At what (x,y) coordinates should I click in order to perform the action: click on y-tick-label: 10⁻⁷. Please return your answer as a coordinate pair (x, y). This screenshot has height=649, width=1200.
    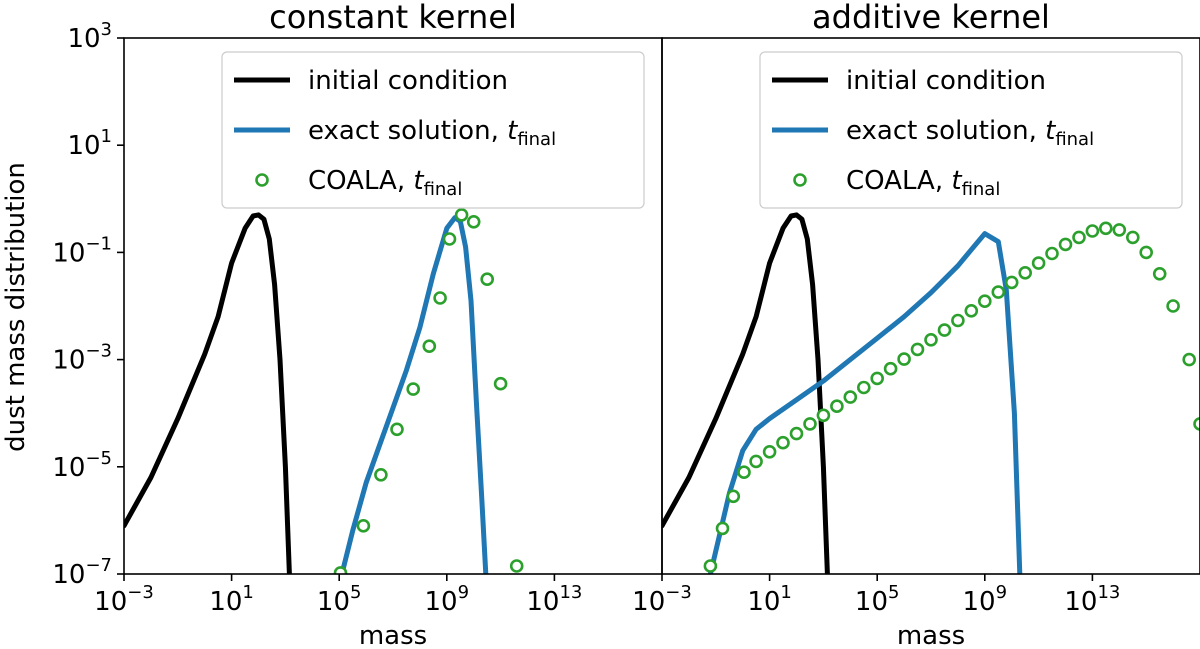
    Looking at the image, I should click on (82, 572).